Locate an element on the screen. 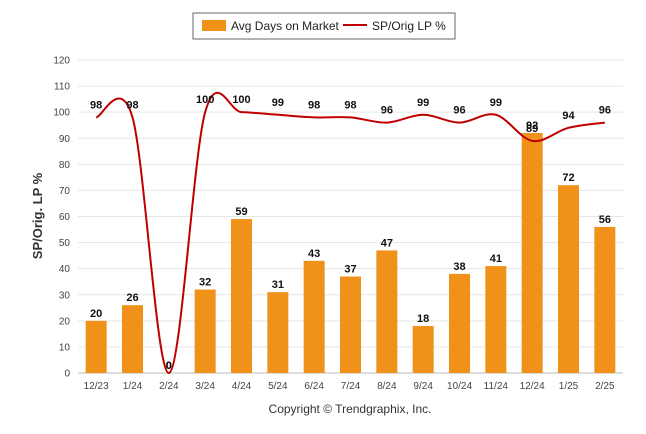  legend: Avg Days on Market SP/Orig LP % is located at coordinates (324, 26).